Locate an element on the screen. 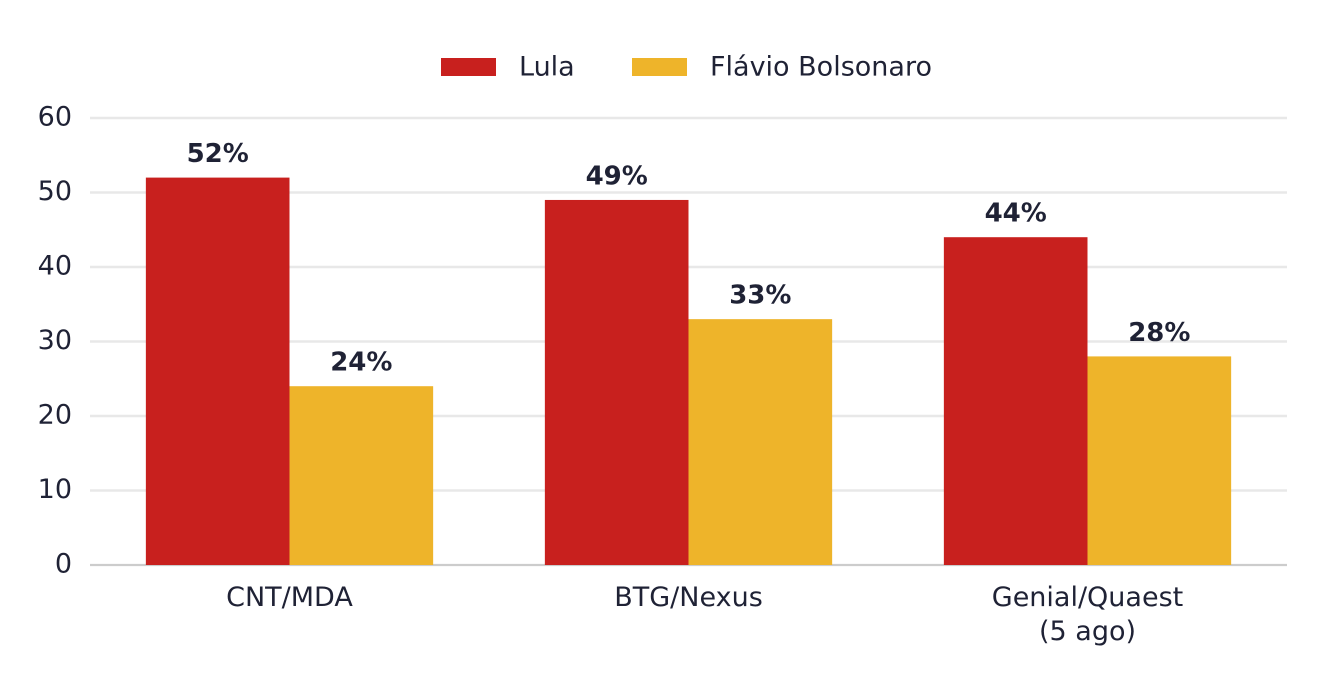 This screenshot has width=1320, height=680. y-tick-label: 30 is located at coordinates (55, 340).